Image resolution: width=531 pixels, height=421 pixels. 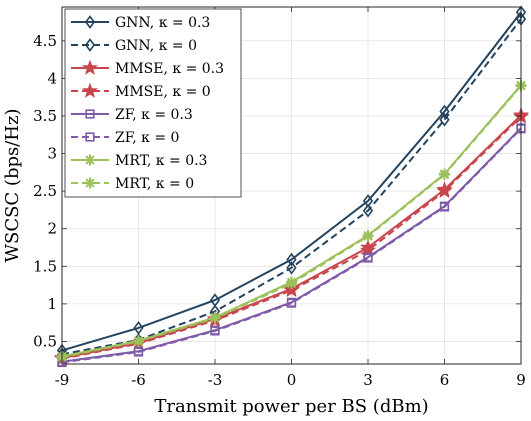 I want to click on x-tick-label: 6, so click(x=445, y=380).